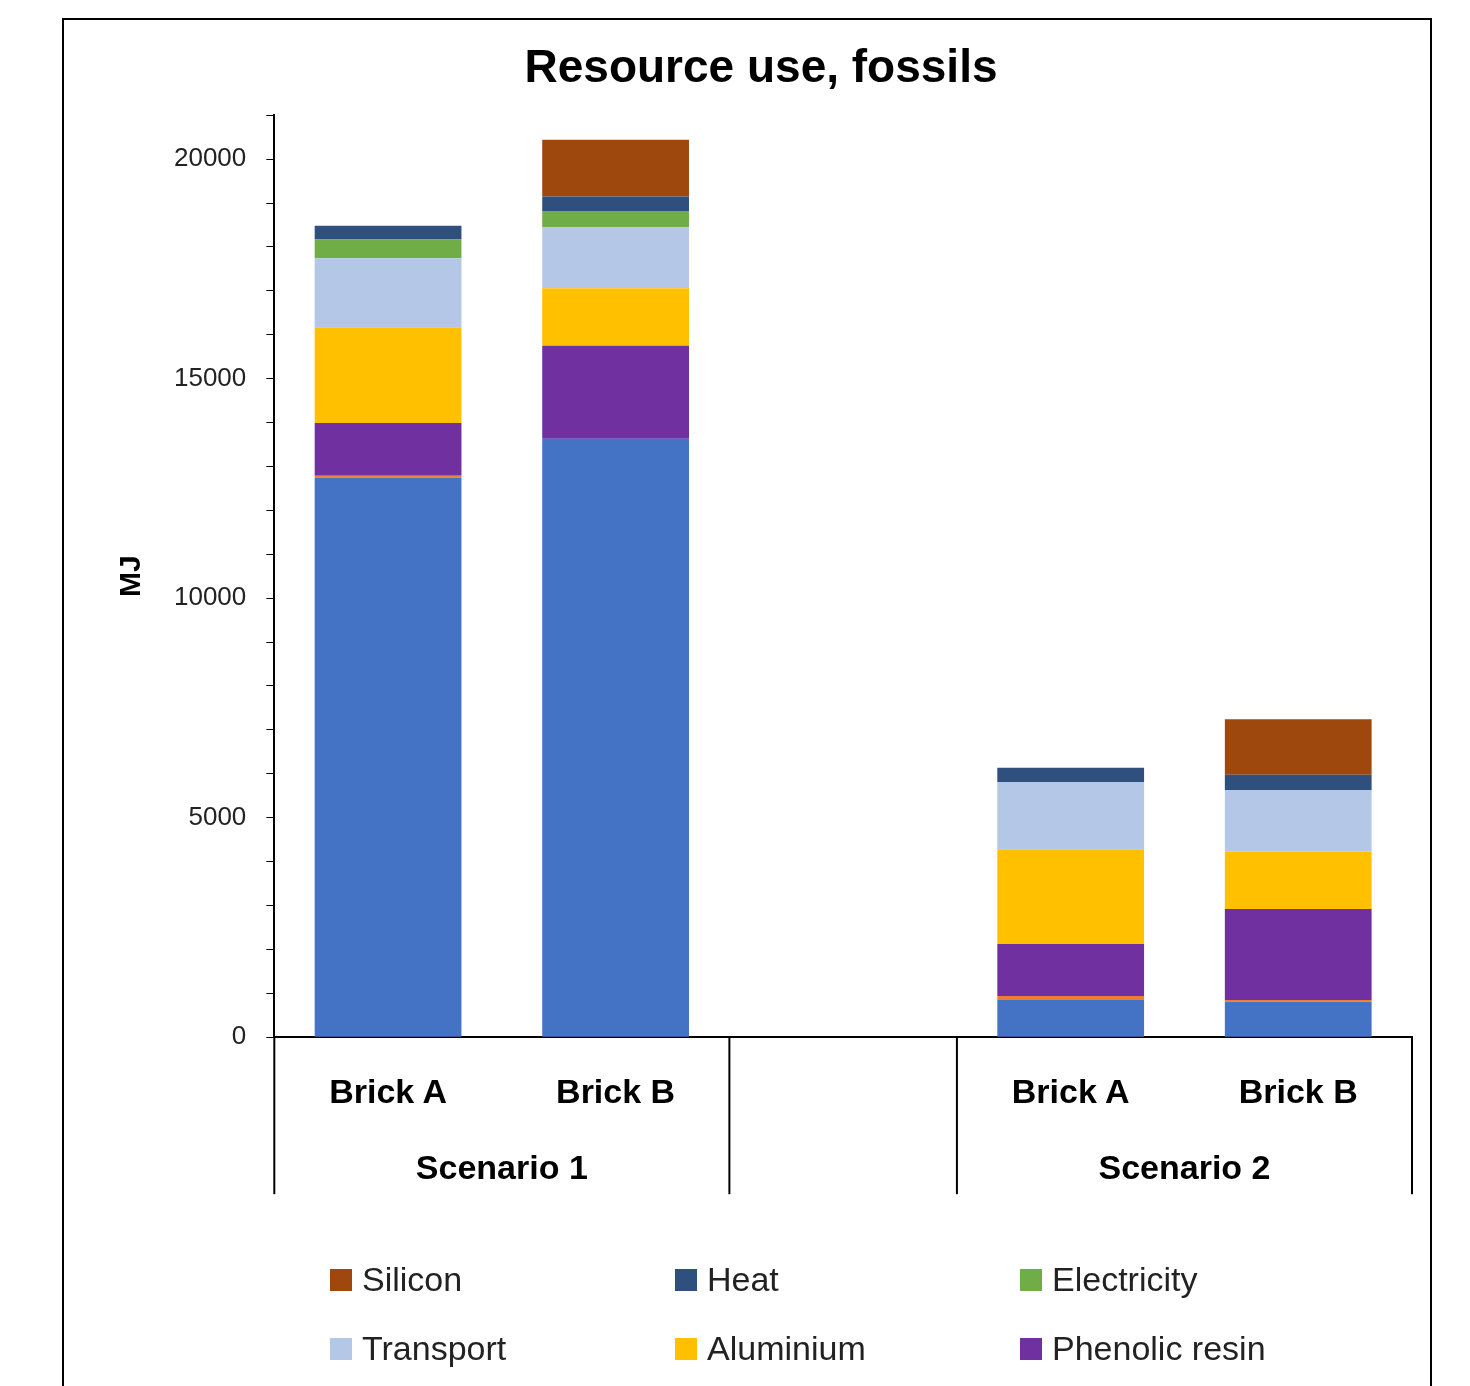 The image size is (1470, 1386). What do you see at coordinates (1159, 1348) in the screenshot?
I see `legend-label: Phenolic resin` at bounding box center [1159, 1348].